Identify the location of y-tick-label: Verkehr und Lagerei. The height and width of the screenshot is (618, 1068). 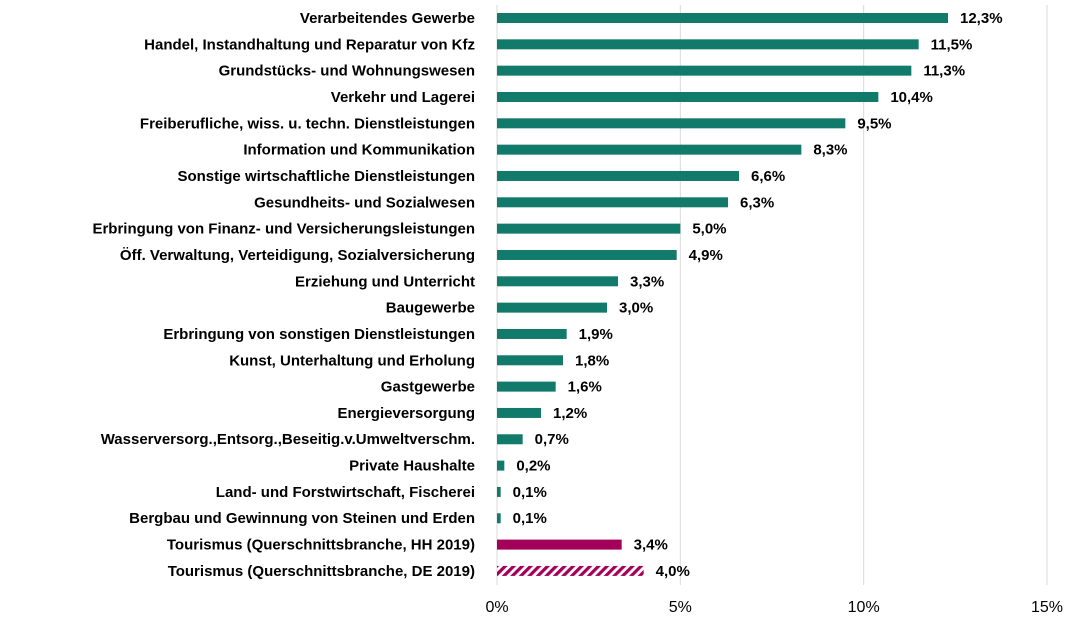
(403, 97).